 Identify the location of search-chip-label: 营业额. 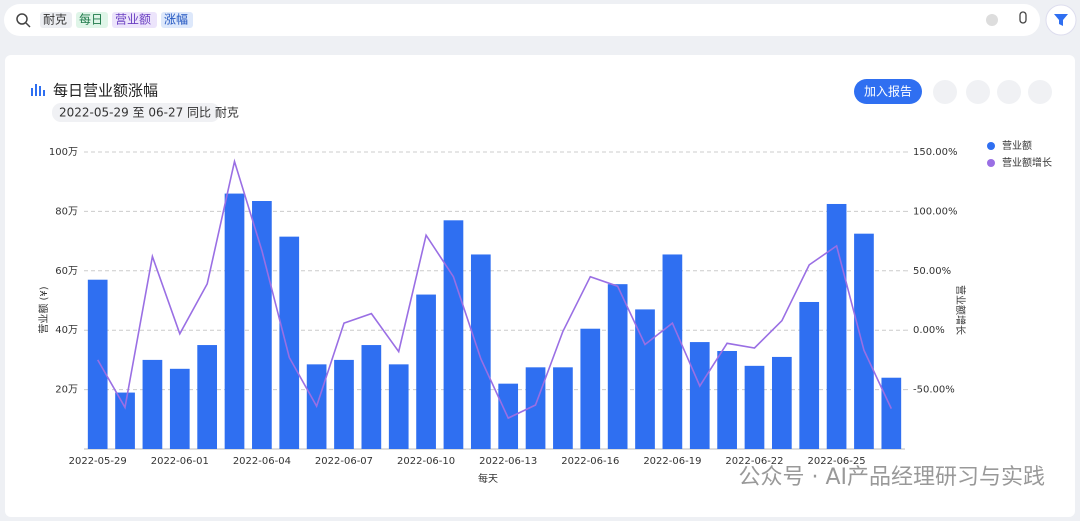
(133, 20).